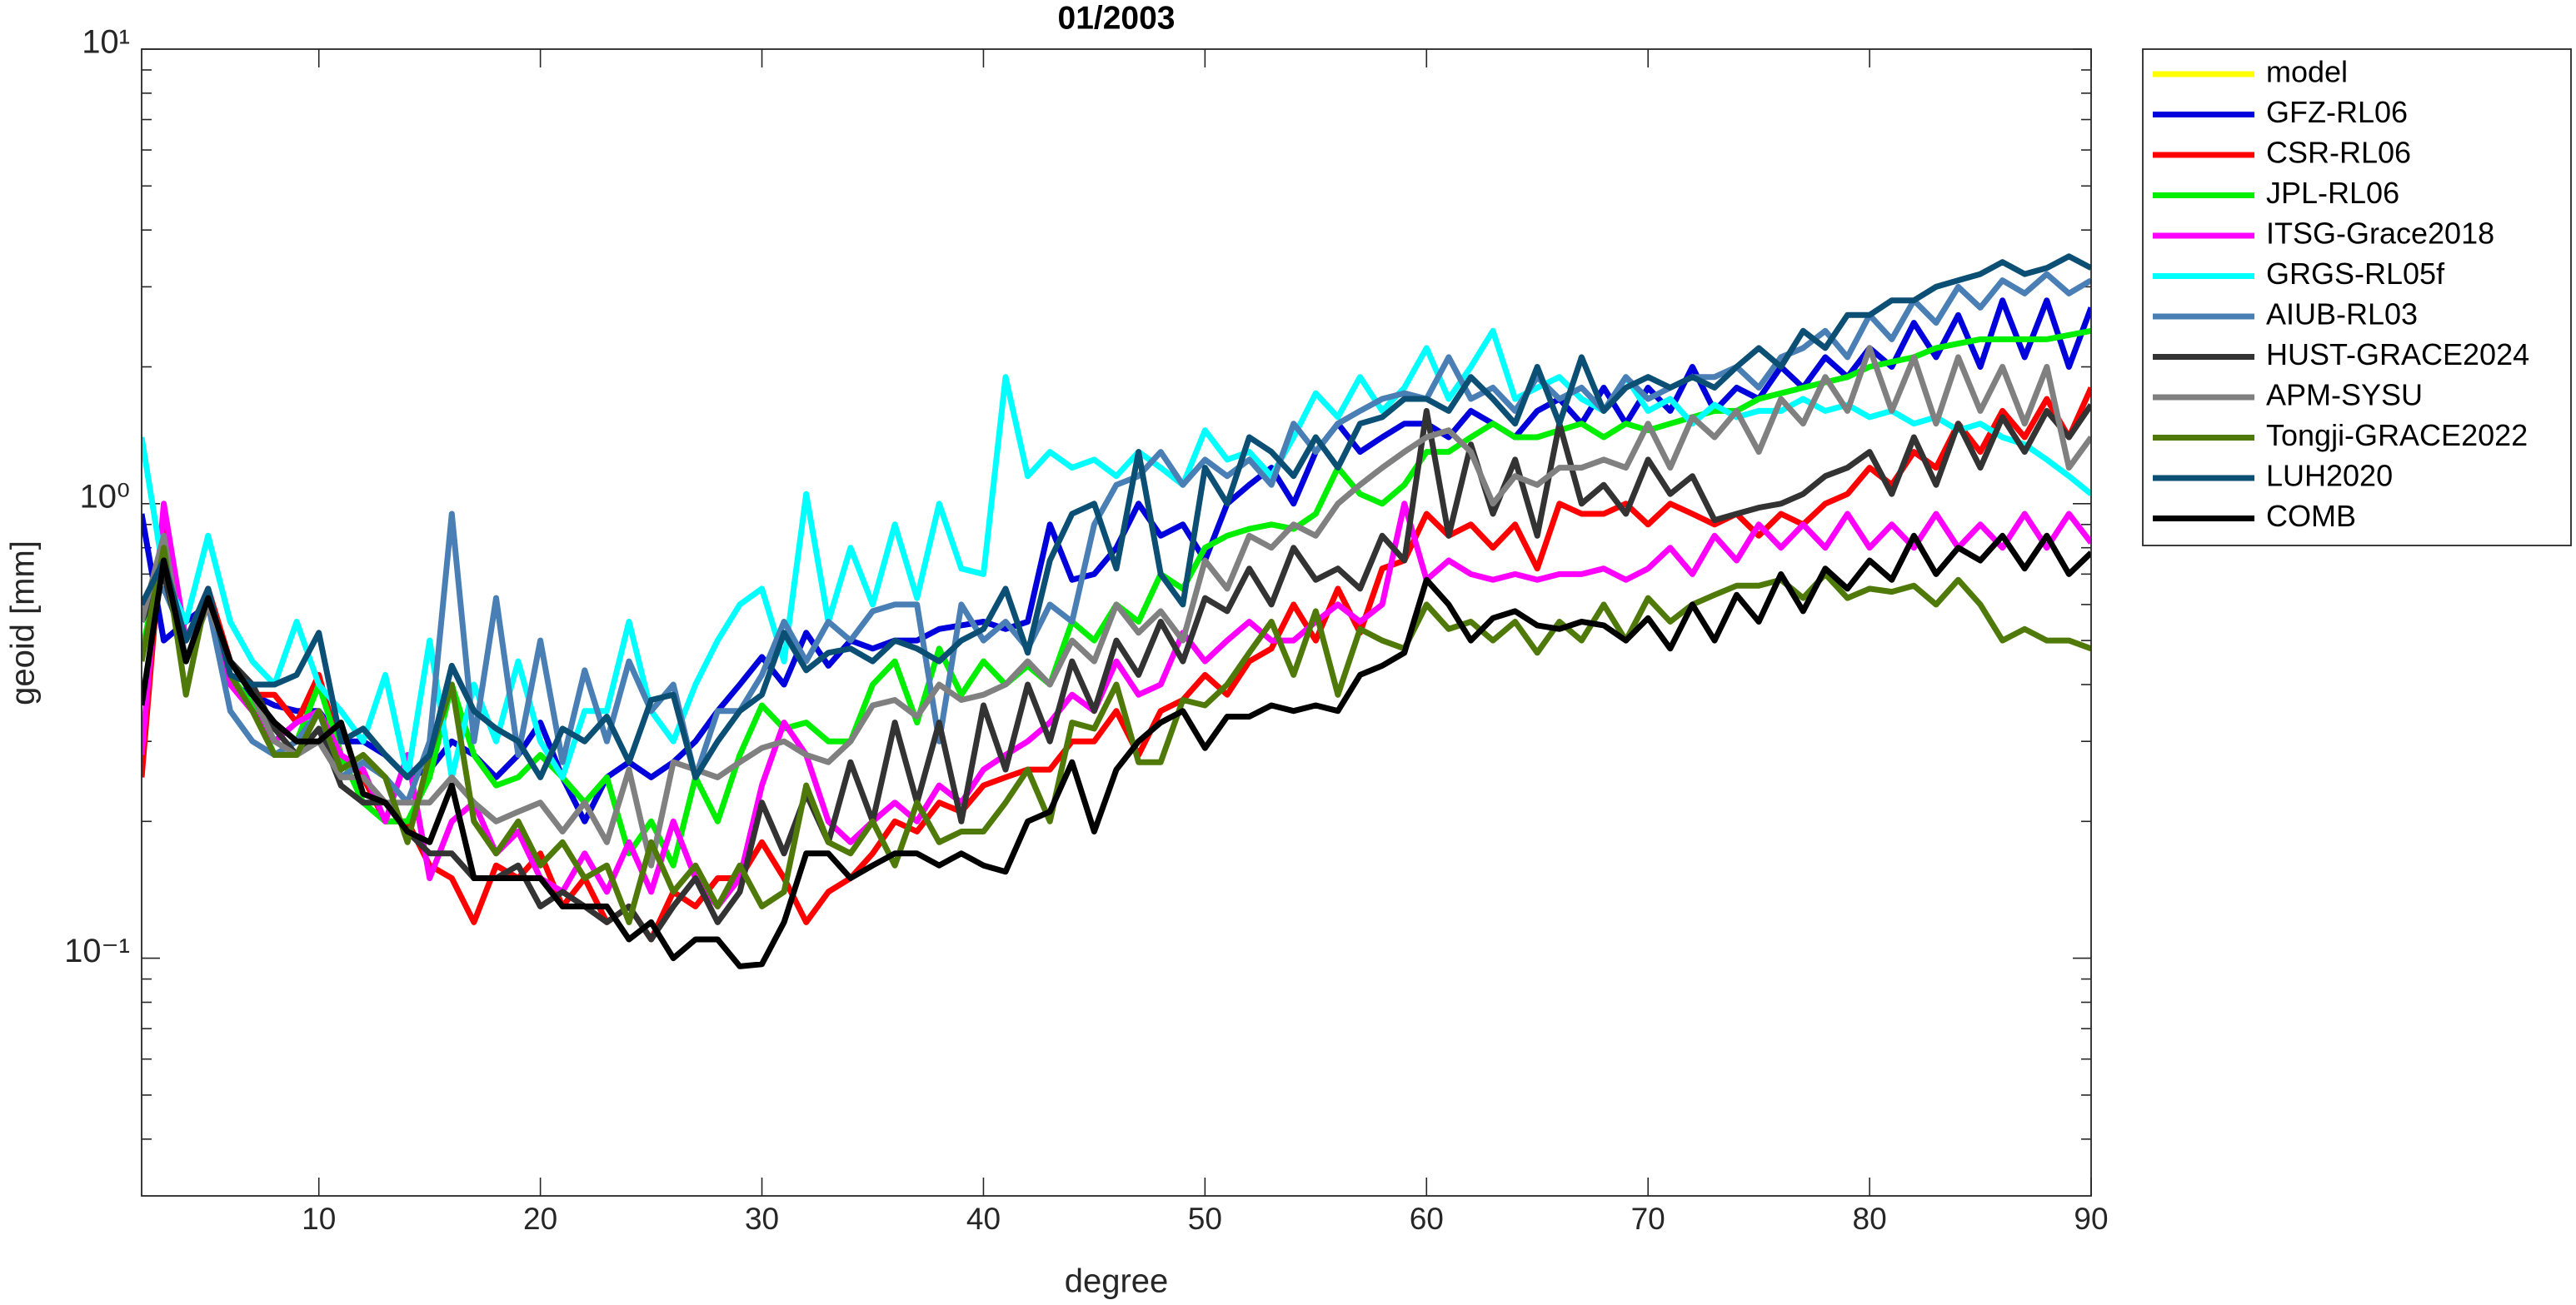  I want to click on legend-label: GFZ-RL06, so click(2337, 112).